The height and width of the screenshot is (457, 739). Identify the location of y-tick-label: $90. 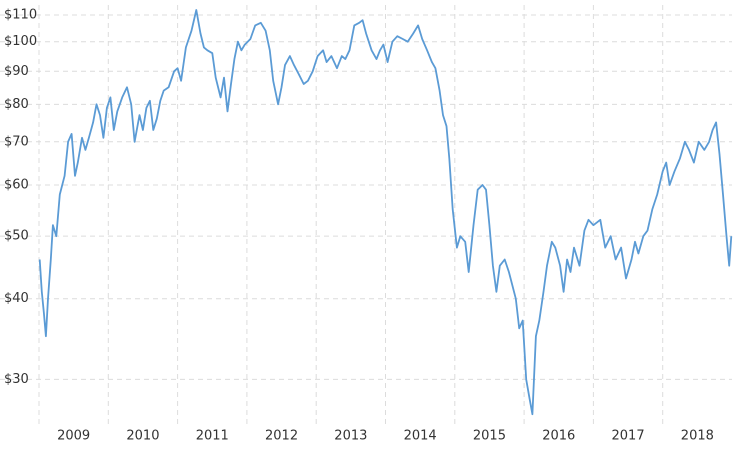
(16, 71).